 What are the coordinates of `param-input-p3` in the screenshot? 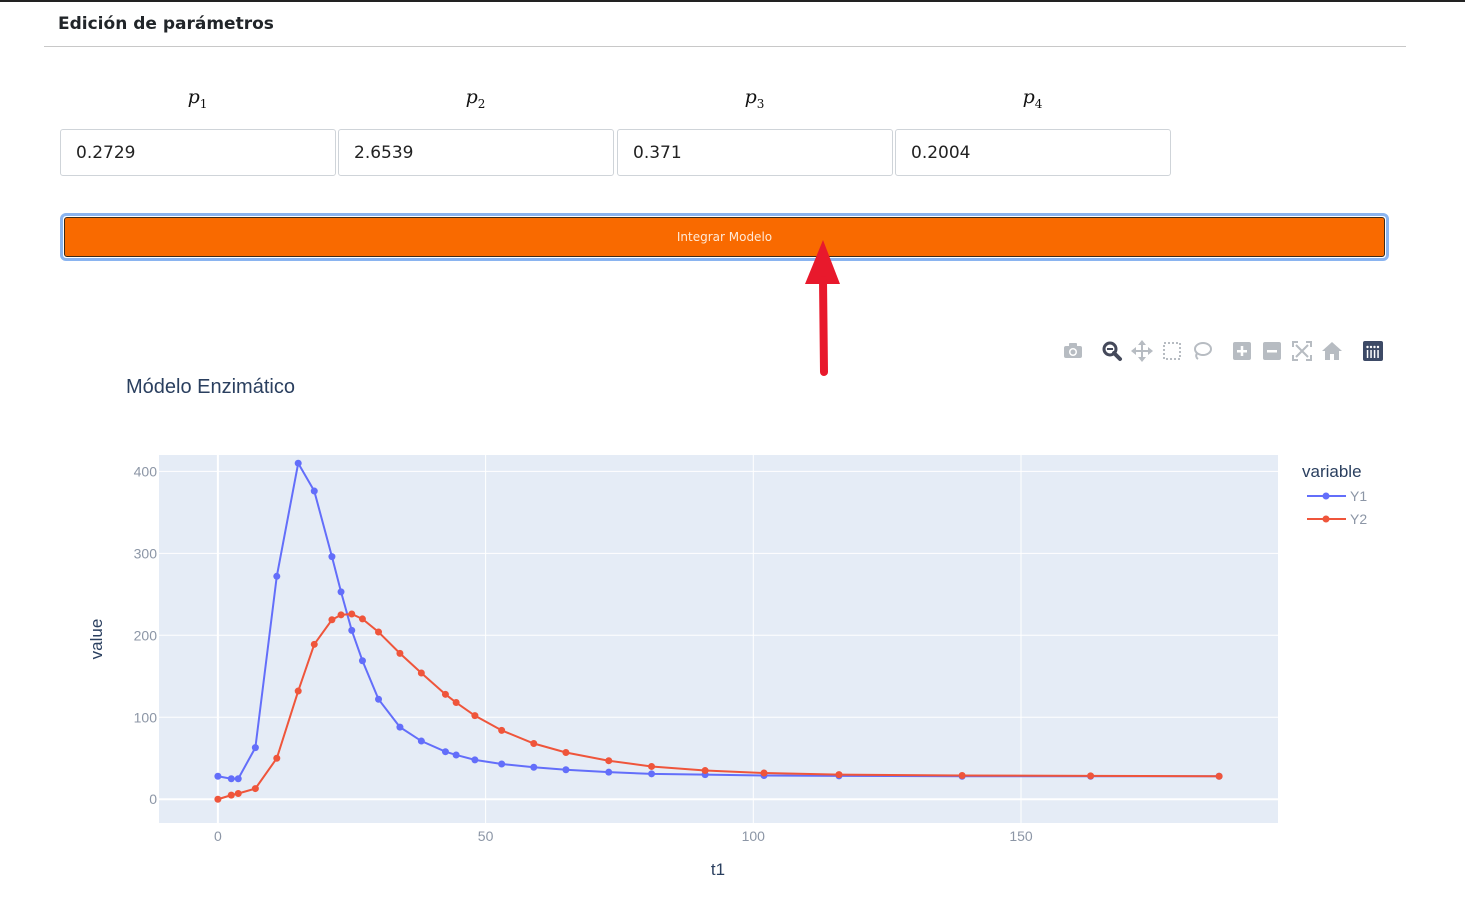 It's located at (755, 152).